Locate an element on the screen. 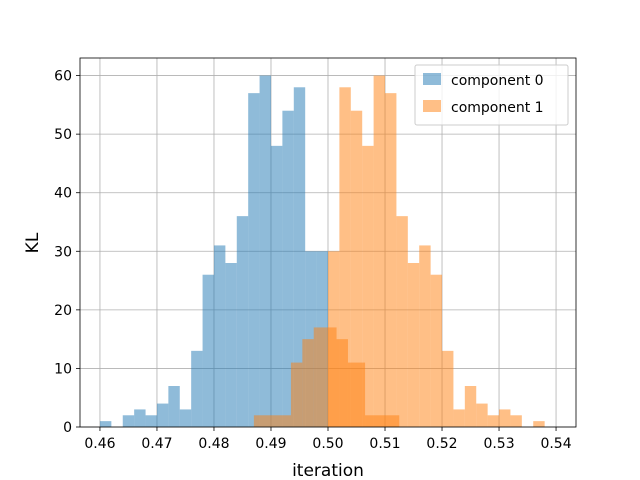 The width and height of the screenshot is (640, 480). x-tick-label: 0.52 is located at coordinates (441, 444).